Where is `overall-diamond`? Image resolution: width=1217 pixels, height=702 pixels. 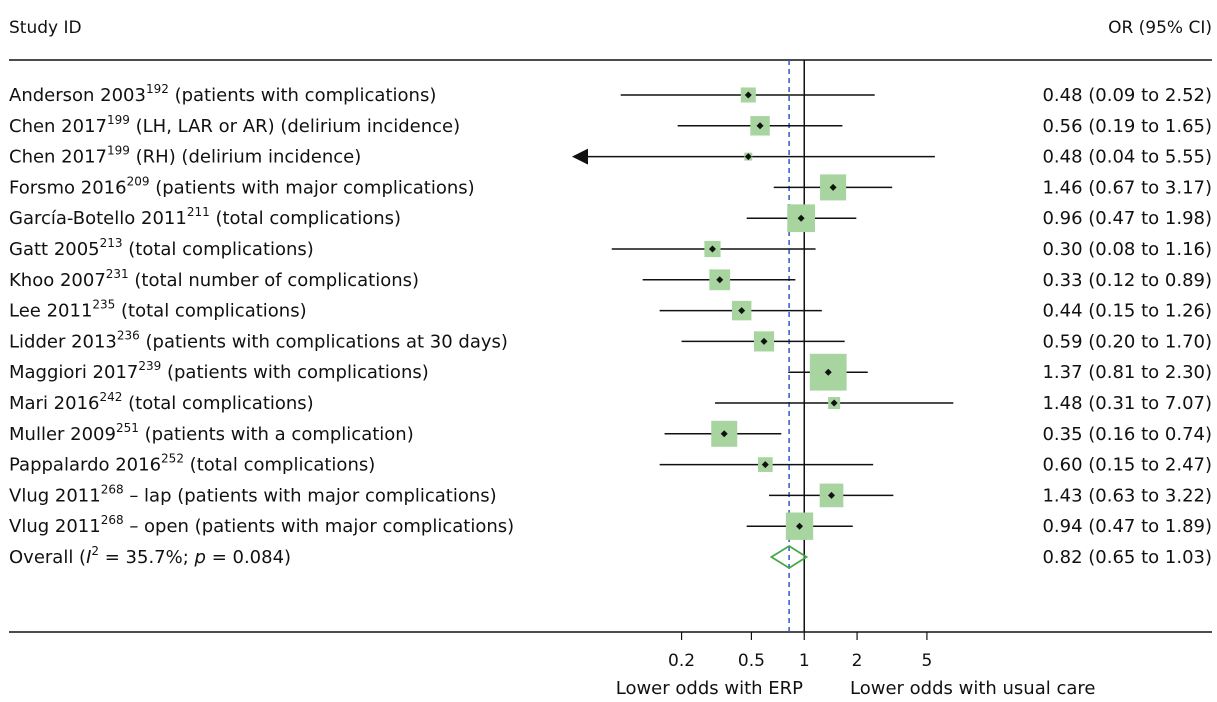 overall-diamond is located at coordinates (789, 557).